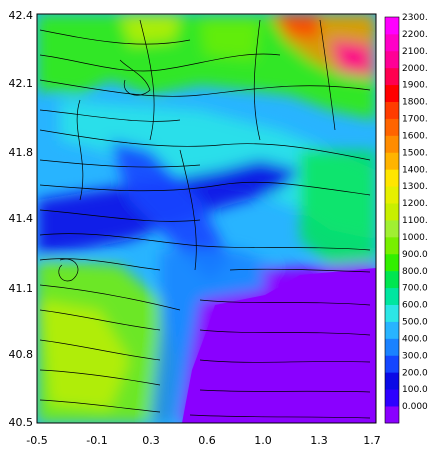  What do you see at coordinates (415, 289) in the screenshot?
I see `colorbar-label: 700.0` at bounding box center [415, 289].